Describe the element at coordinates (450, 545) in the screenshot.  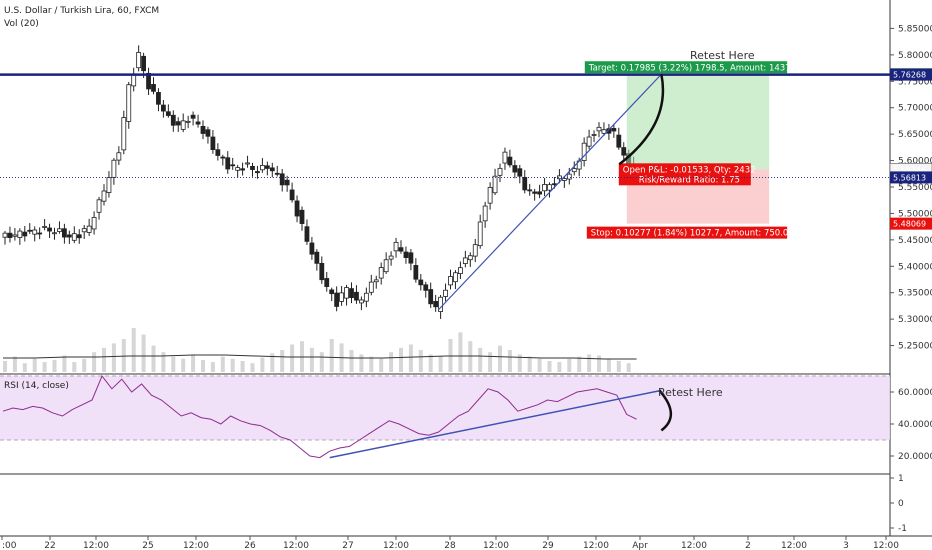
I see `time-axis-label: 28` at that location.